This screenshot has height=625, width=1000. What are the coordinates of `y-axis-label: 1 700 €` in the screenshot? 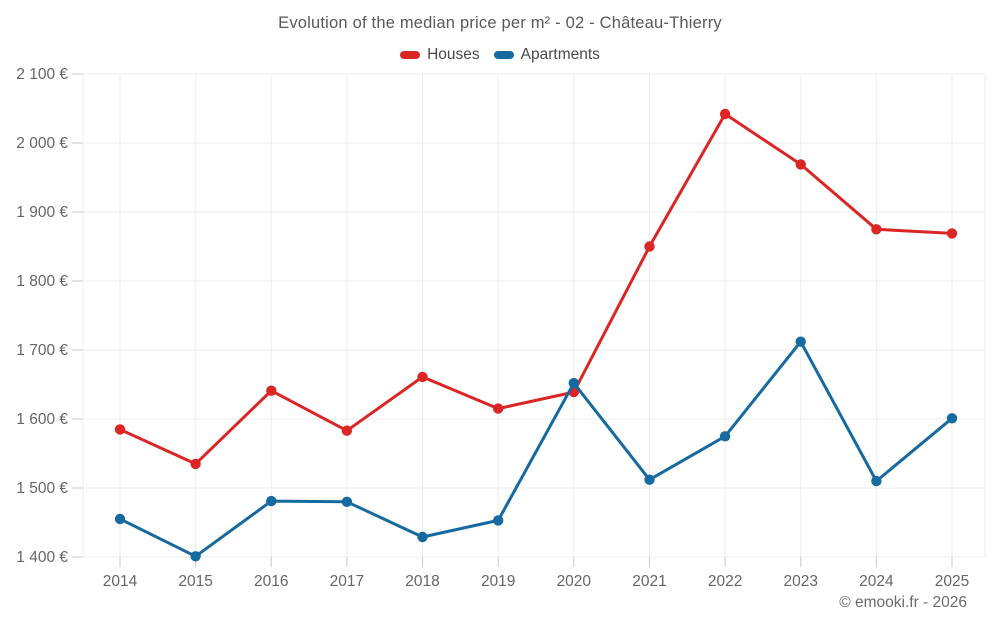 It's located at (42, 350).